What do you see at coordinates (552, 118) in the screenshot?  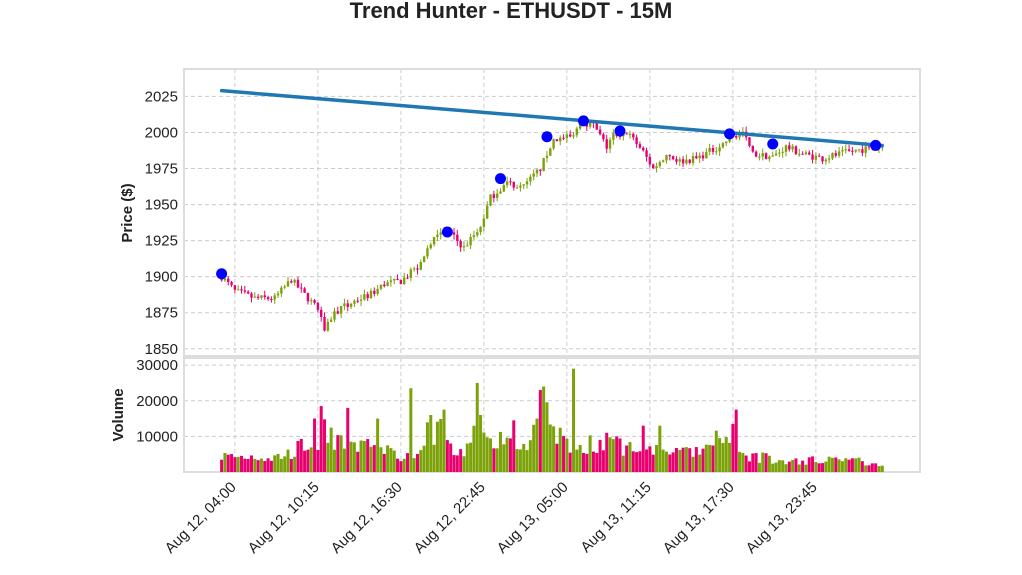 I see `trendline-group` at bounding box center [552, 118].